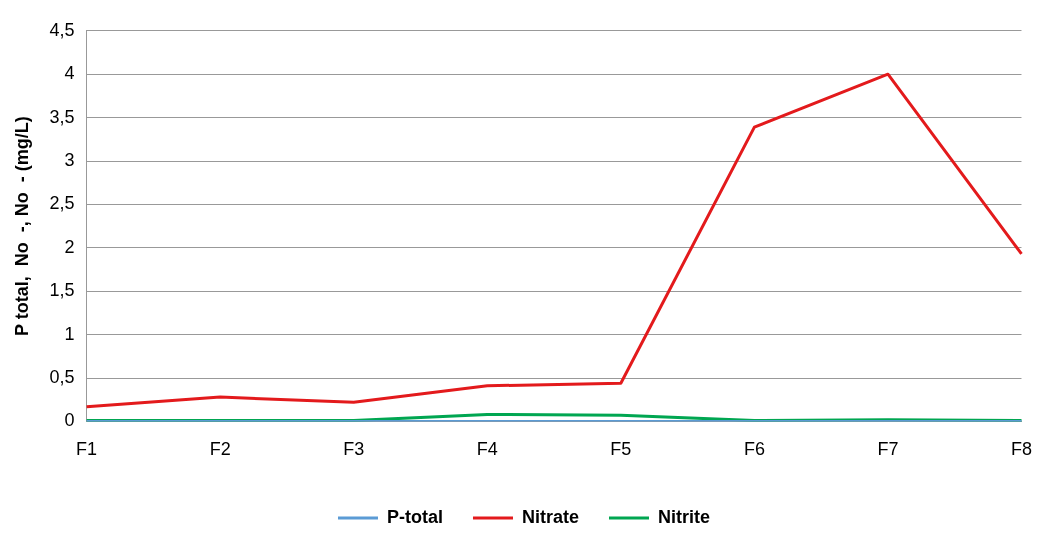 Image resolution: width=1058 pixels, height=545 pixels. What do you see at coordinates (62, 29) in the screenshot?
I see `y-tick-label: 4,5` at bounding box center [62, 29].